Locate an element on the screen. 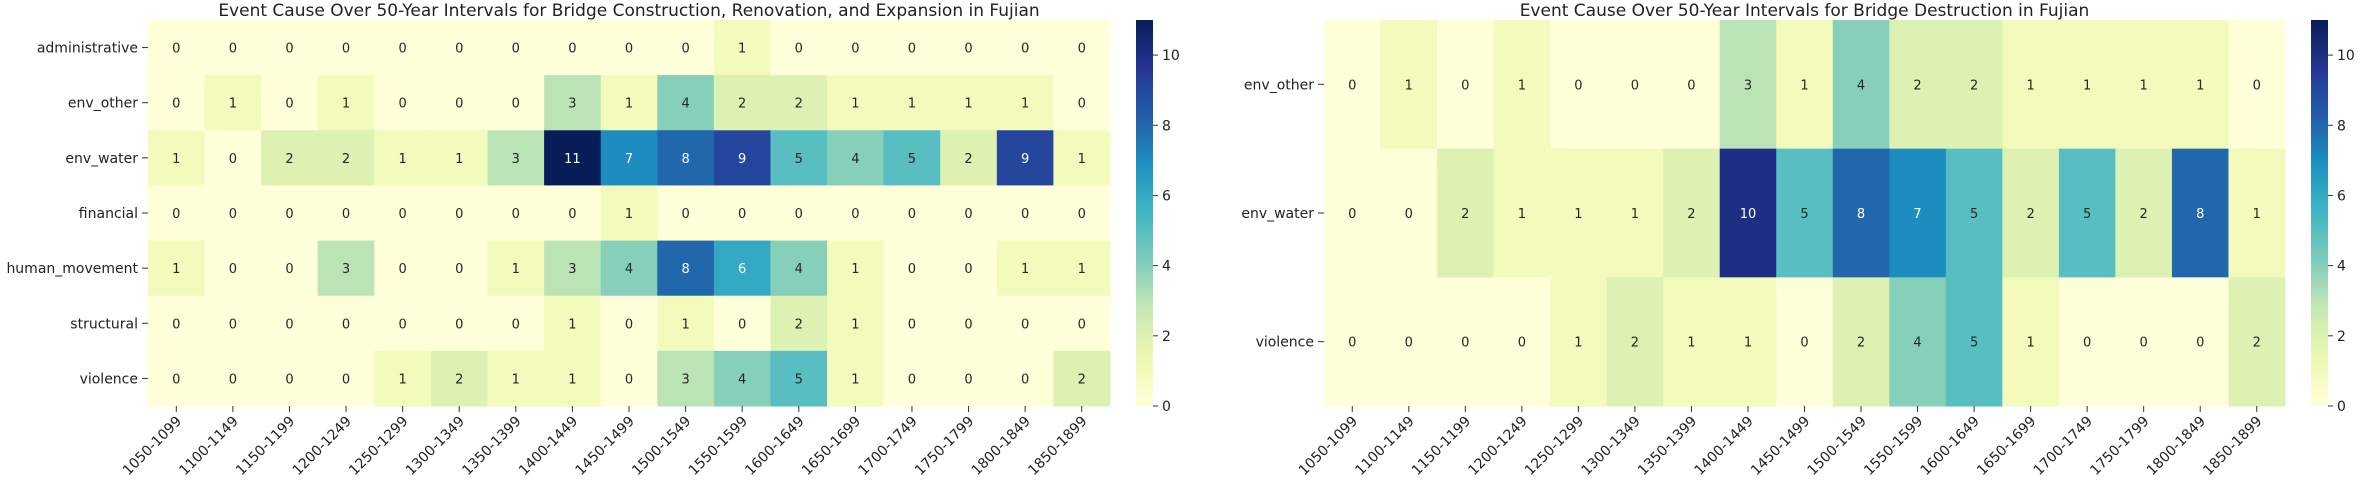  cell-value-label: 8 is located at coordinates (685, 159).